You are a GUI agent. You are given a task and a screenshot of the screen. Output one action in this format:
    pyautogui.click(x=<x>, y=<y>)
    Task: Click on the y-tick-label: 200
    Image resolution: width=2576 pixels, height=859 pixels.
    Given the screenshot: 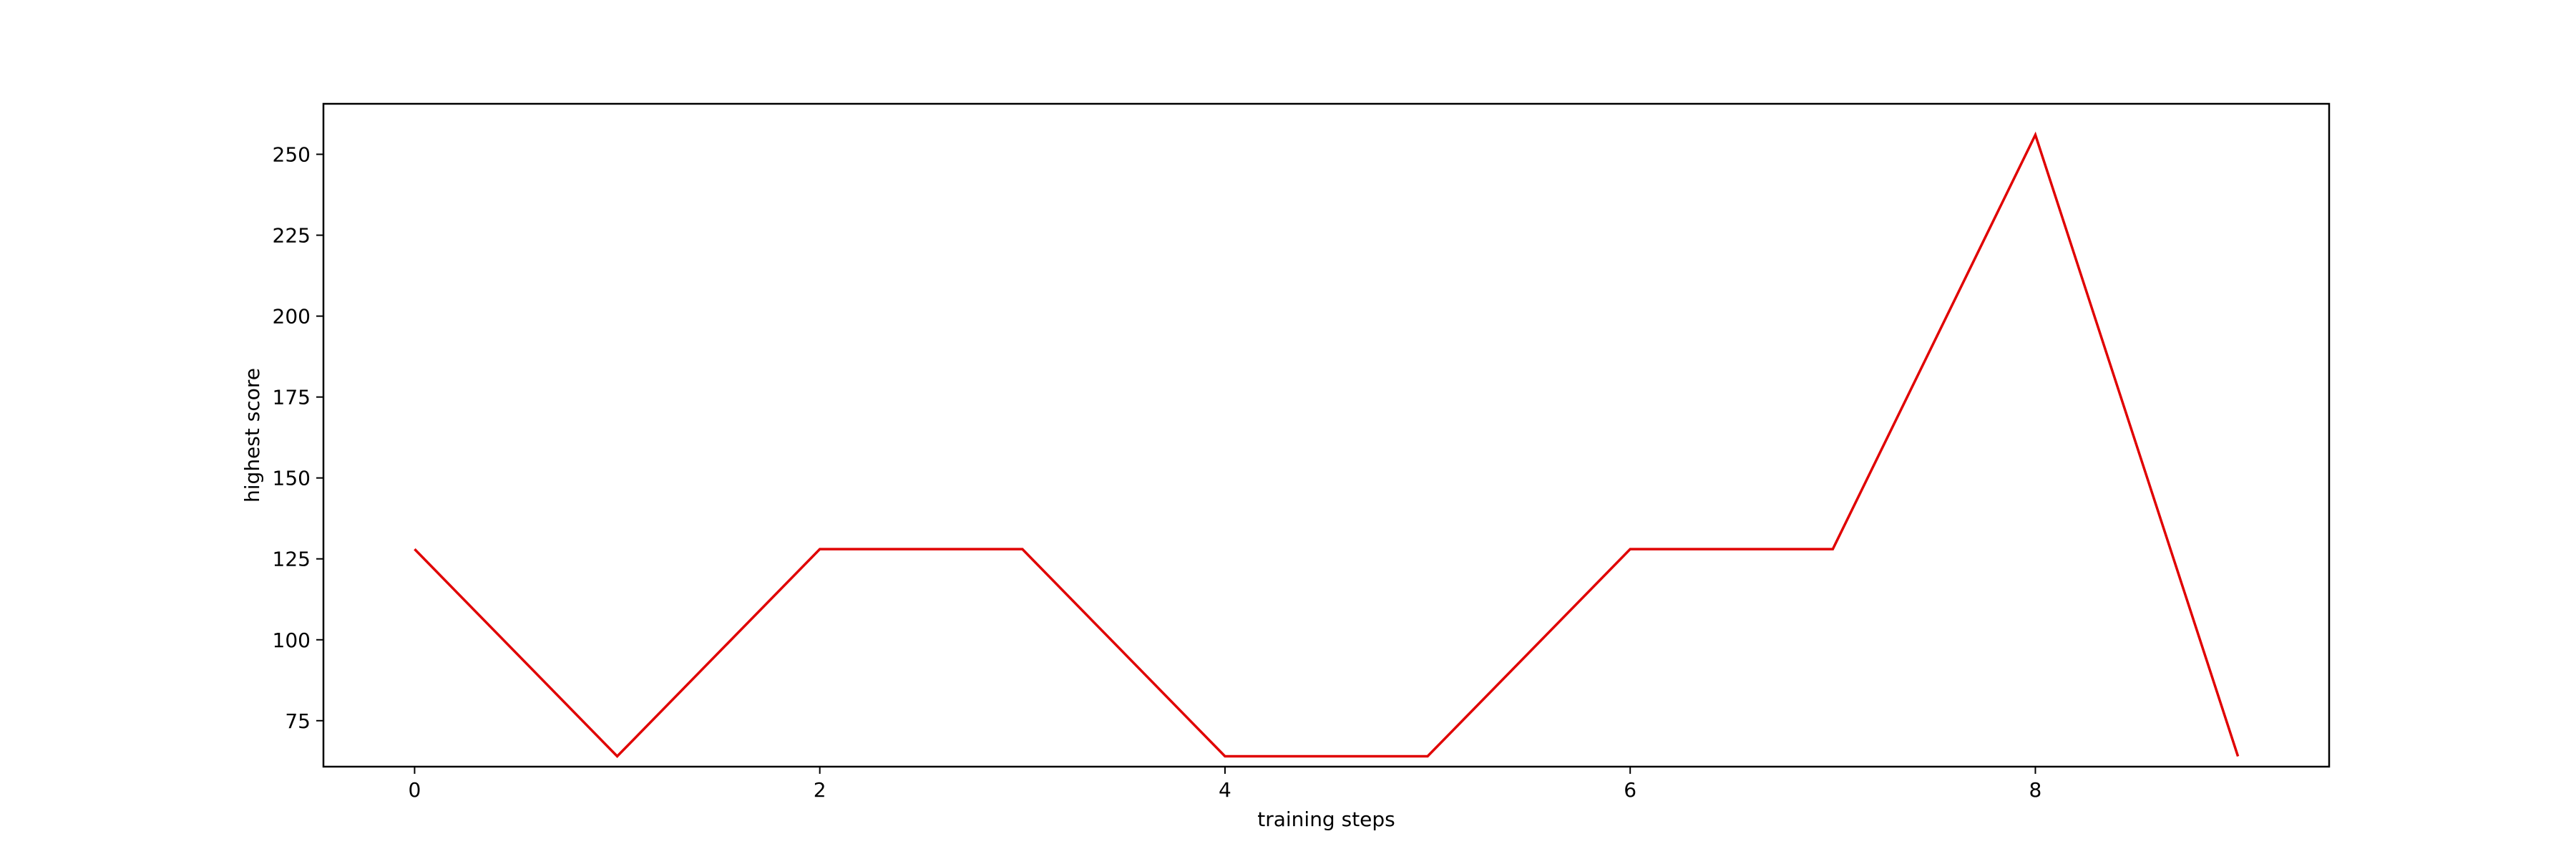 What is the action you would take?
    pyautogui.click(x=292, y=317)
    